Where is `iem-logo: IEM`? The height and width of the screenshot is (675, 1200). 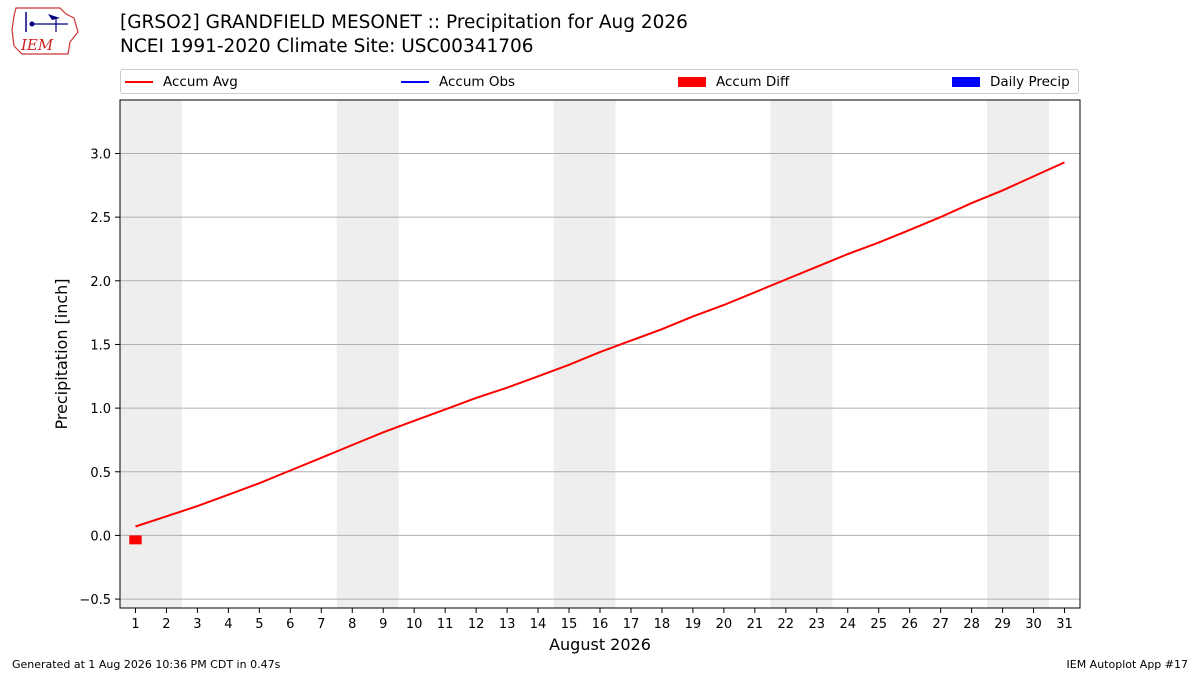
iem-logo: IEM is located at coordinates (45, 31).